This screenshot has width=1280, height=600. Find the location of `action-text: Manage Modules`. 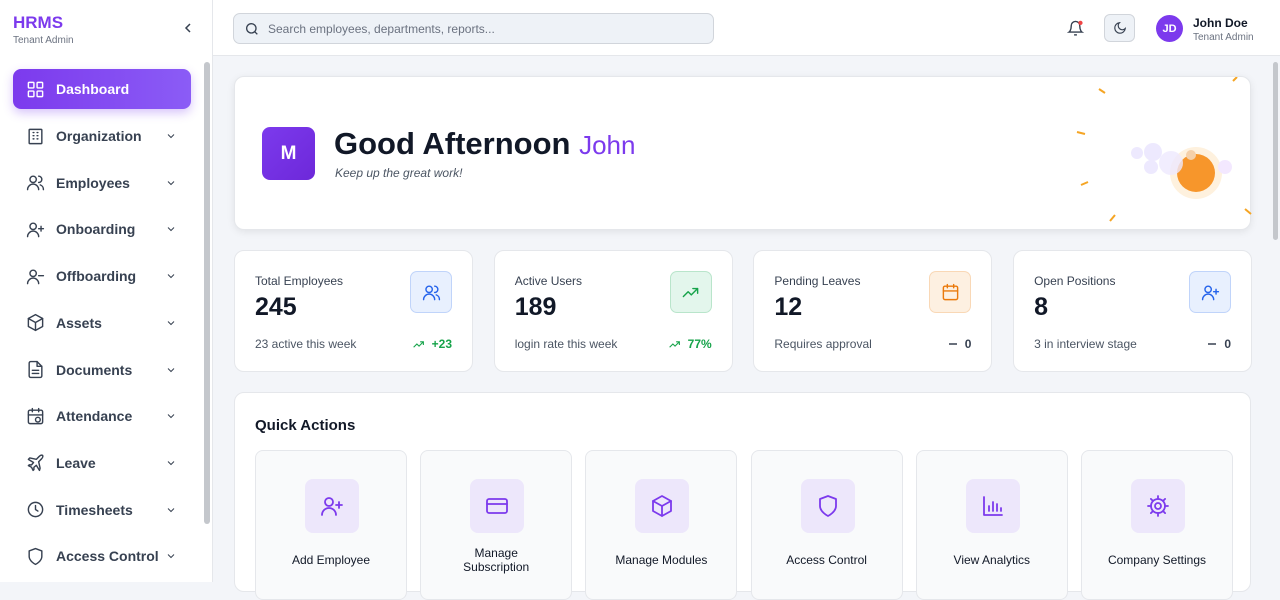

action-text: Manage Modules is located at coordinates (661, 560).